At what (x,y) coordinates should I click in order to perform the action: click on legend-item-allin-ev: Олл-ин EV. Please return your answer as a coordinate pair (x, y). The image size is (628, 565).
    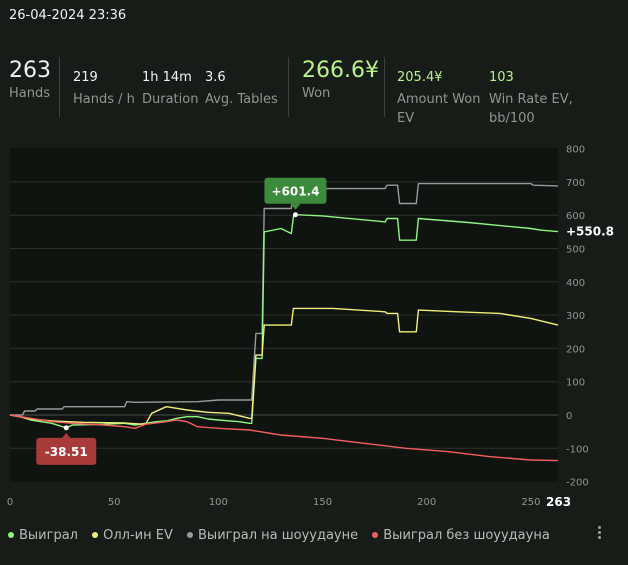
    Looking at the image, I should click on (132, 535).